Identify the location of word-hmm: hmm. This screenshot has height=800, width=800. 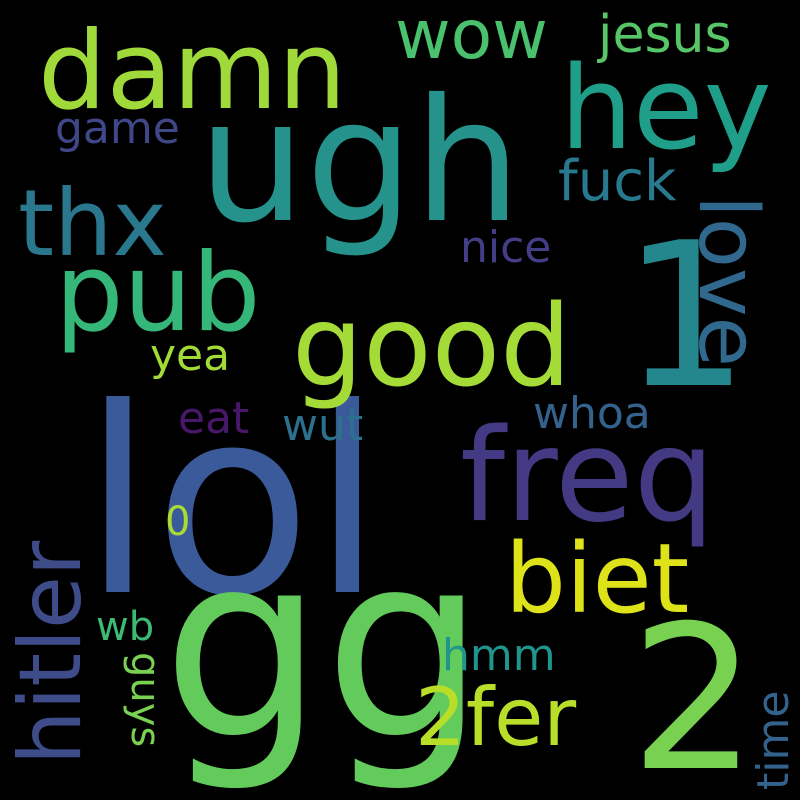
(499, 655).